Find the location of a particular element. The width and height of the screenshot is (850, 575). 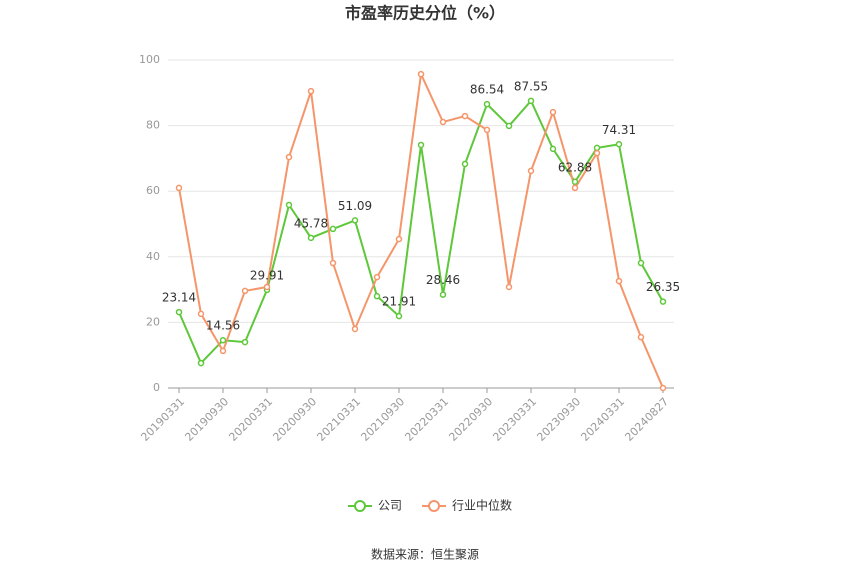

data-label: 29.91 is located at coordinates (267, 275).